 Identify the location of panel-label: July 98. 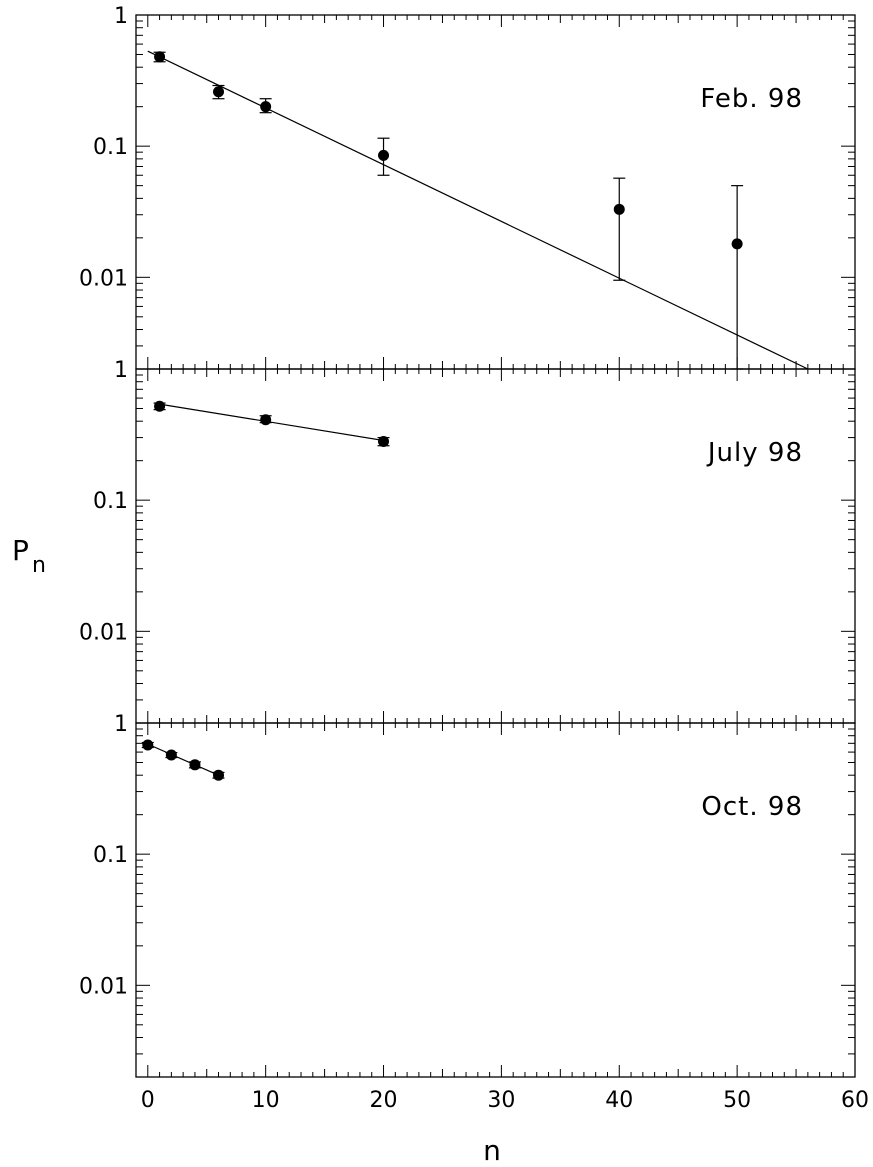
(754, 453).